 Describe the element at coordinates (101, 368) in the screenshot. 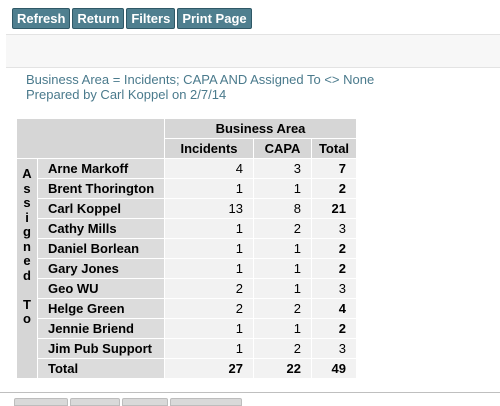

I see `row-header-total: Total` at that location.